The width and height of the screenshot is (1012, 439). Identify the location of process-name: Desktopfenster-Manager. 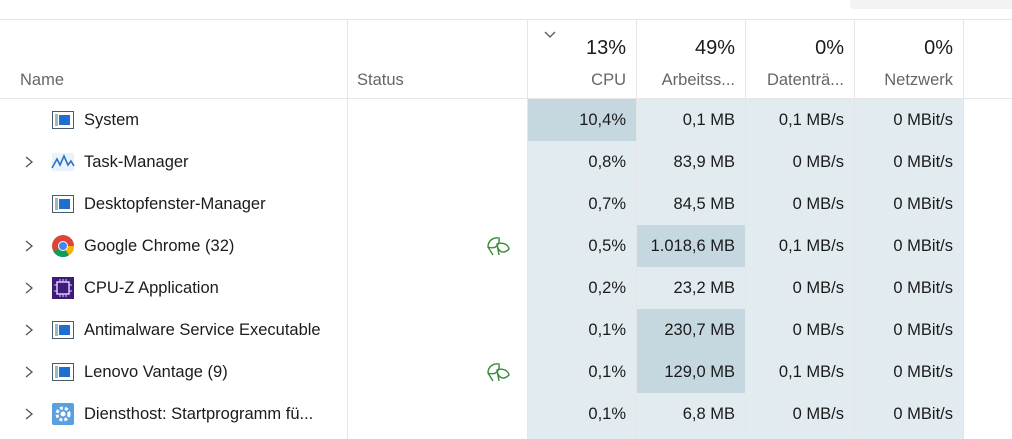
(175, 204).